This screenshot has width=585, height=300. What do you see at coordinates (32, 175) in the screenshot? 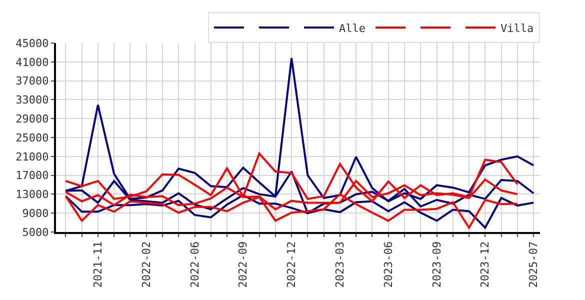
I see `y-tick-label: 17000` at bounding box center [32, 175].